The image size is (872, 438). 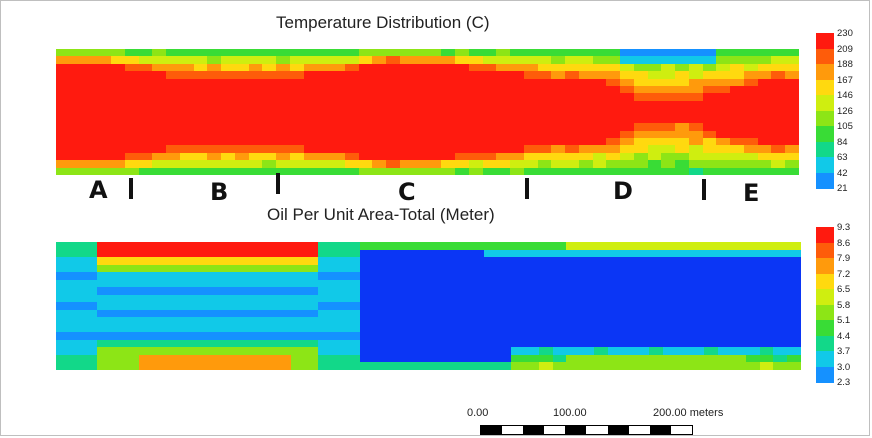 I want to click on colorbar-segment, so click(x=825, y=343).